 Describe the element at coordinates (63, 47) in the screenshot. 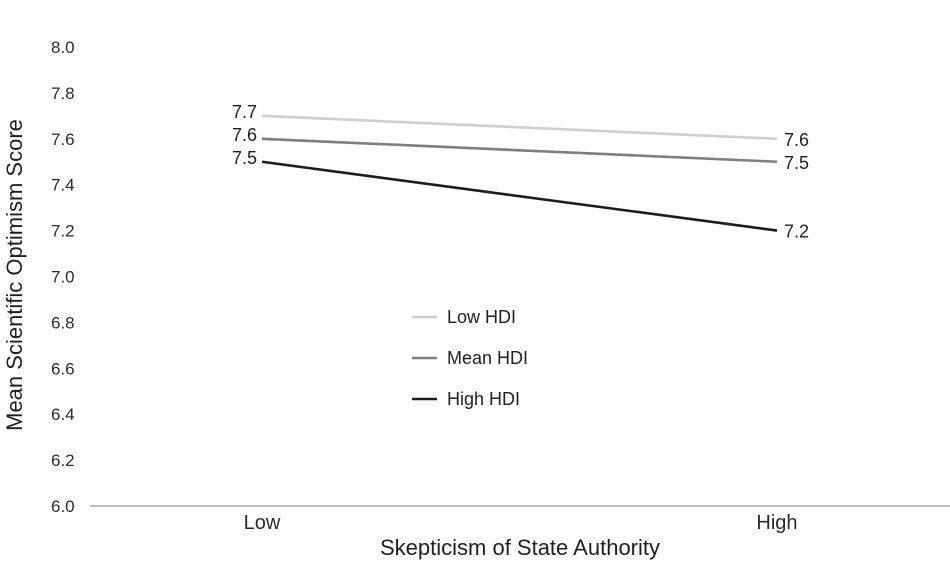

I see `y-tick-label: 8.0` at that location.